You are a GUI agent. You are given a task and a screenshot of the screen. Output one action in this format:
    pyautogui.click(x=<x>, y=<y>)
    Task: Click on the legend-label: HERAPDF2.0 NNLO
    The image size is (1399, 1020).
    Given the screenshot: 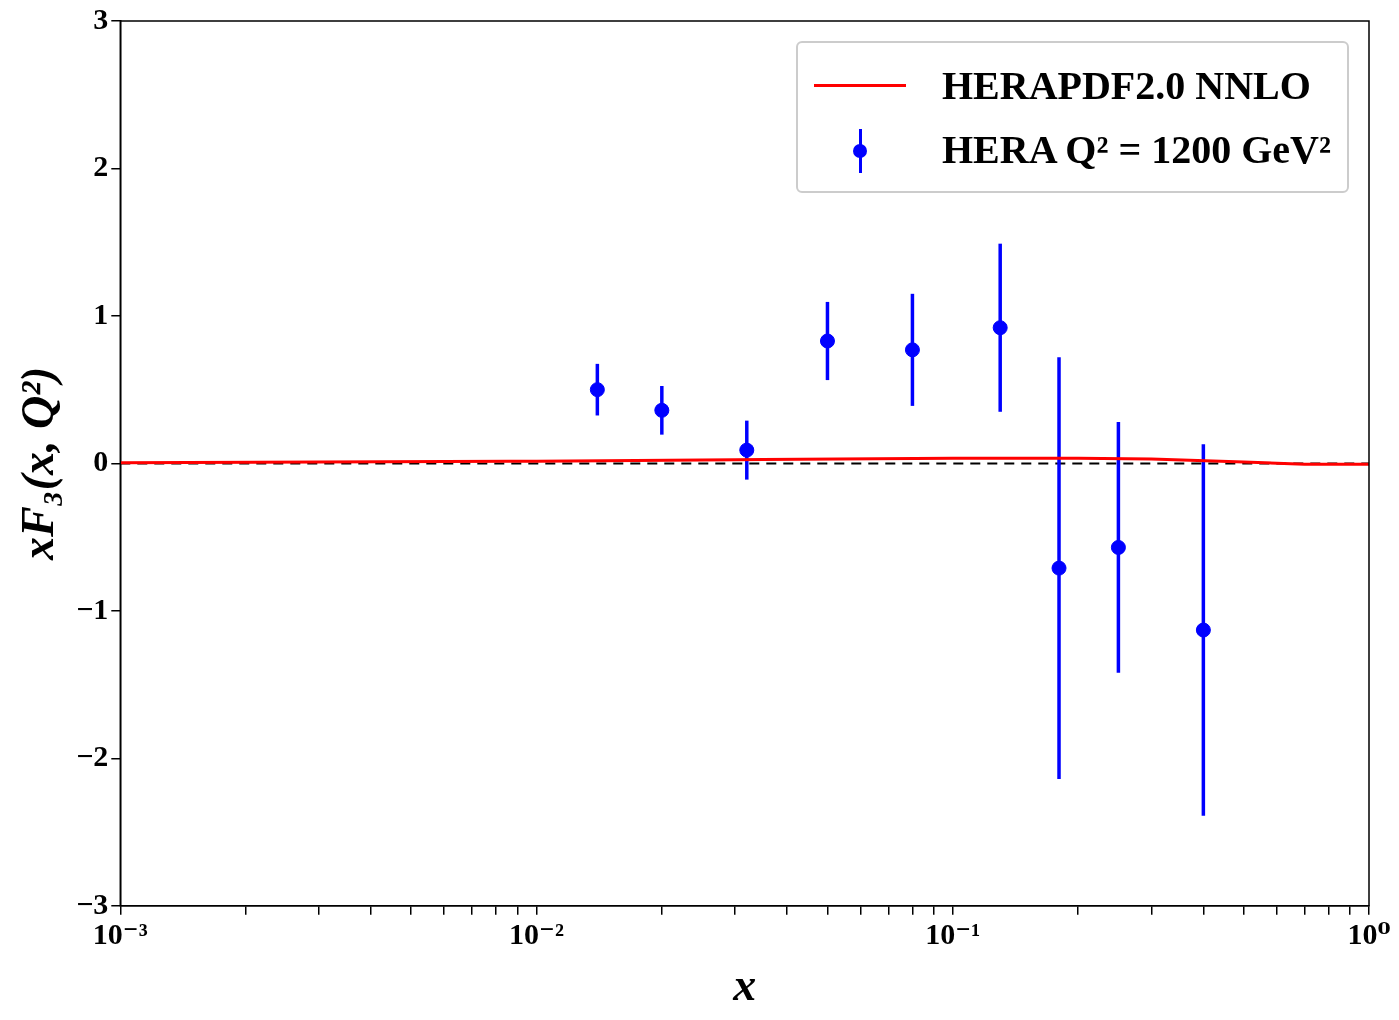 What is the action you would take?
    pyautogui.click(x=1126, y=85)
    